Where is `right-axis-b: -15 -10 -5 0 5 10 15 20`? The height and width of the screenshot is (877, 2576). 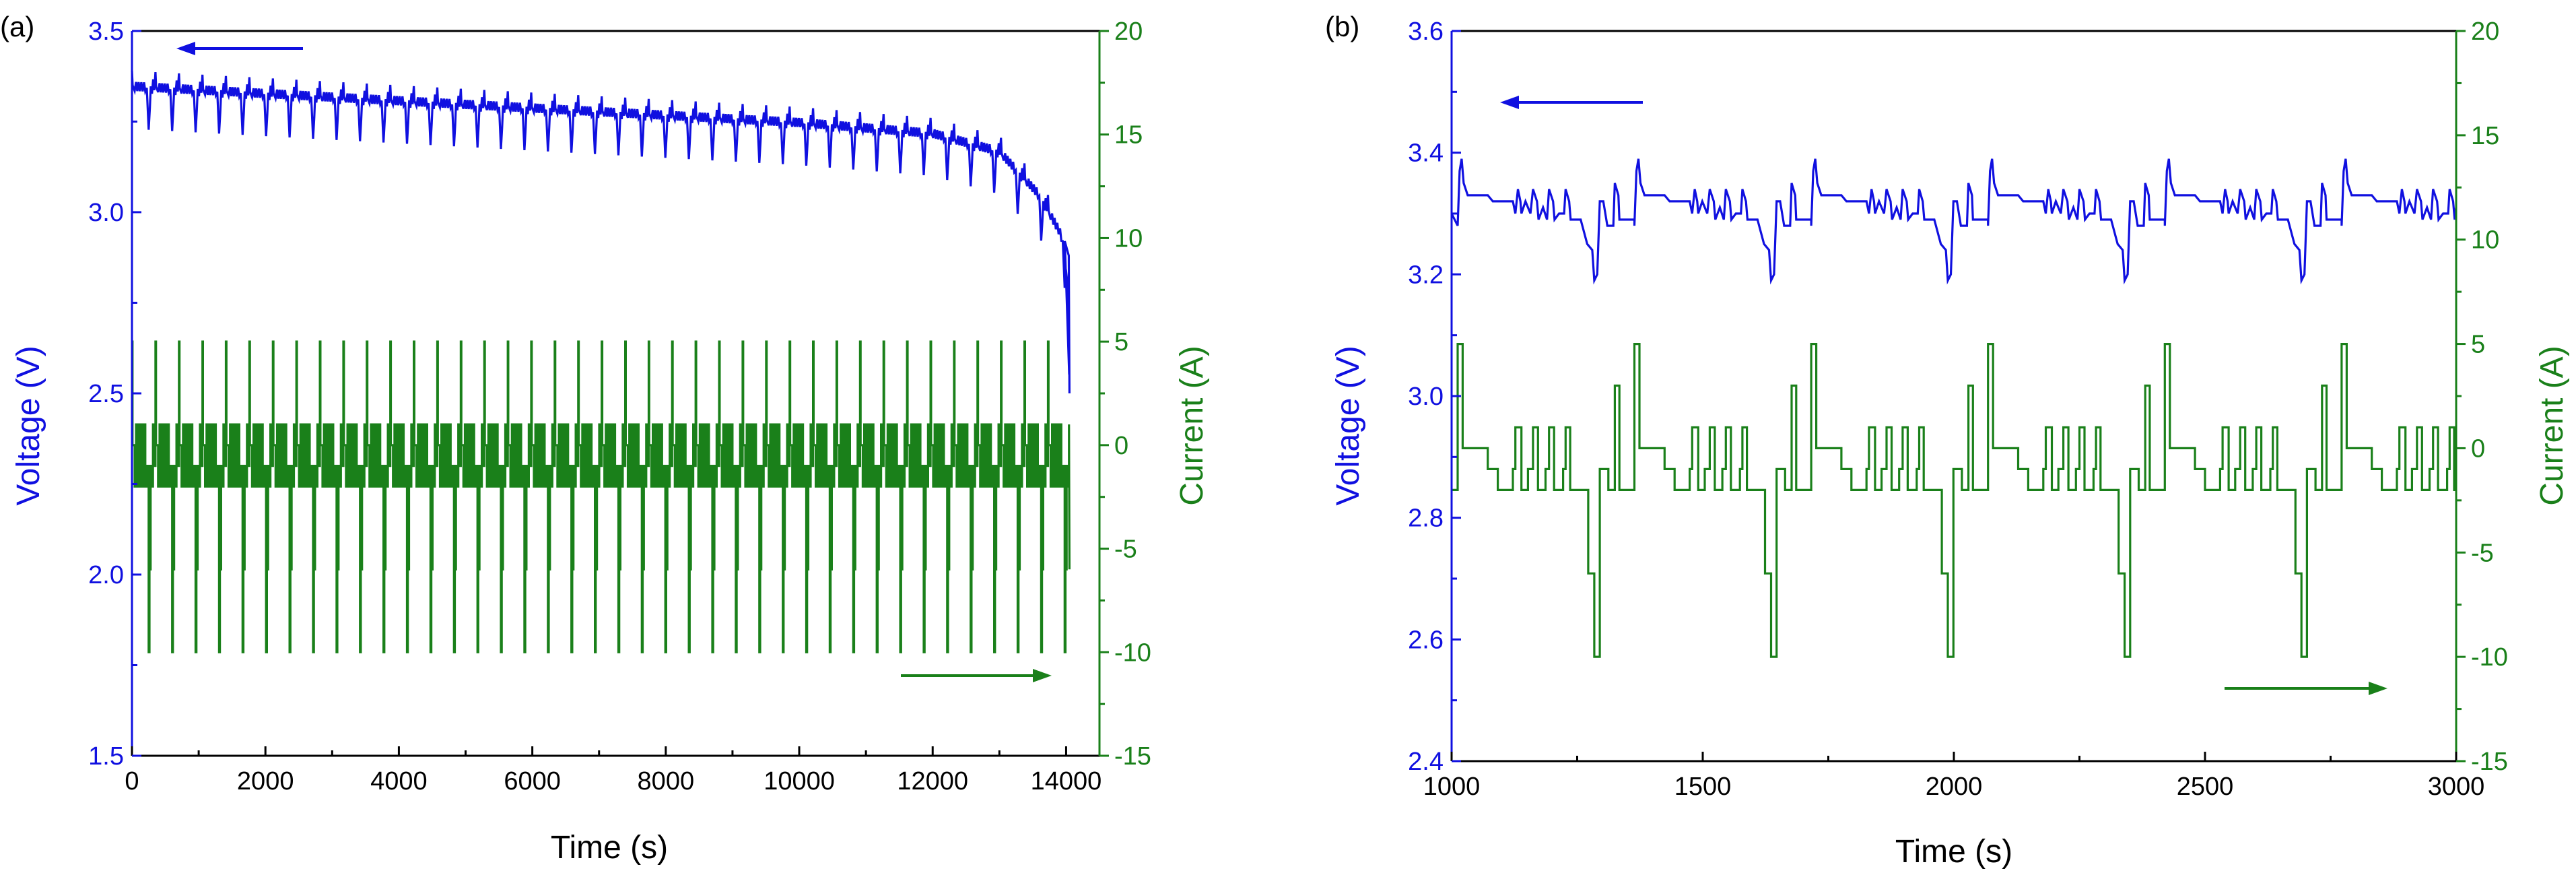
right-axis-b: -15 -10 -5 0 5 10 15 20 is located at coordinates (2482, 397).